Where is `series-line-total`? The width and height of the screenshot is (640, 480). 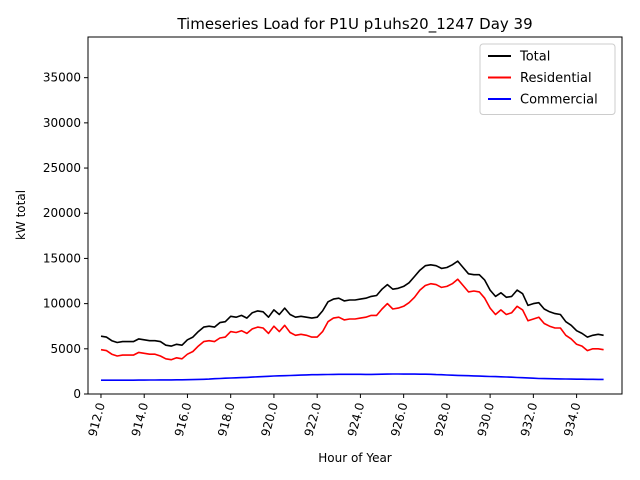 series-line-total is located at coordinates (352, 303).